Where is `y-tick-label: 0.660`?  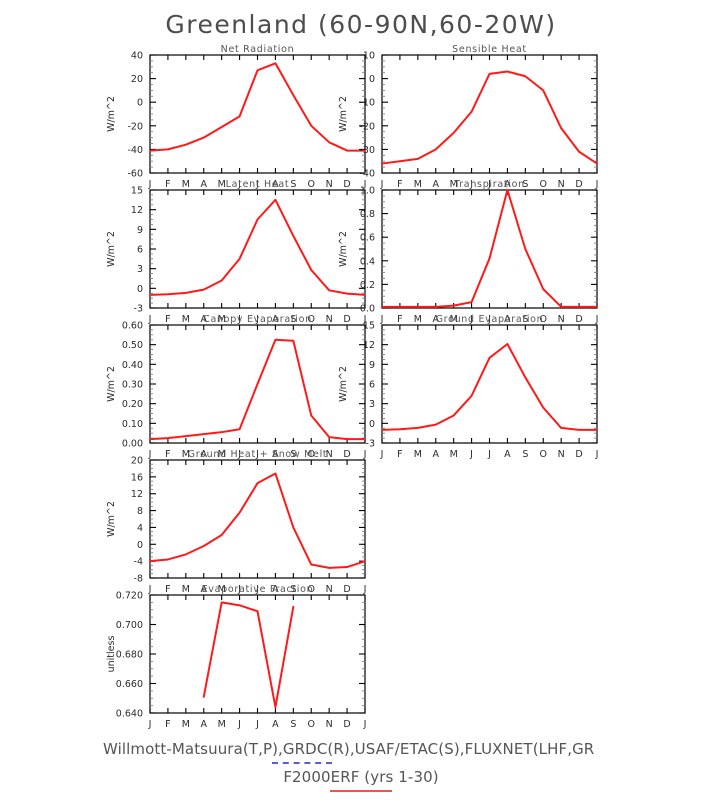
y-tick-label: 0.660 is located at coordinates (129, 684).